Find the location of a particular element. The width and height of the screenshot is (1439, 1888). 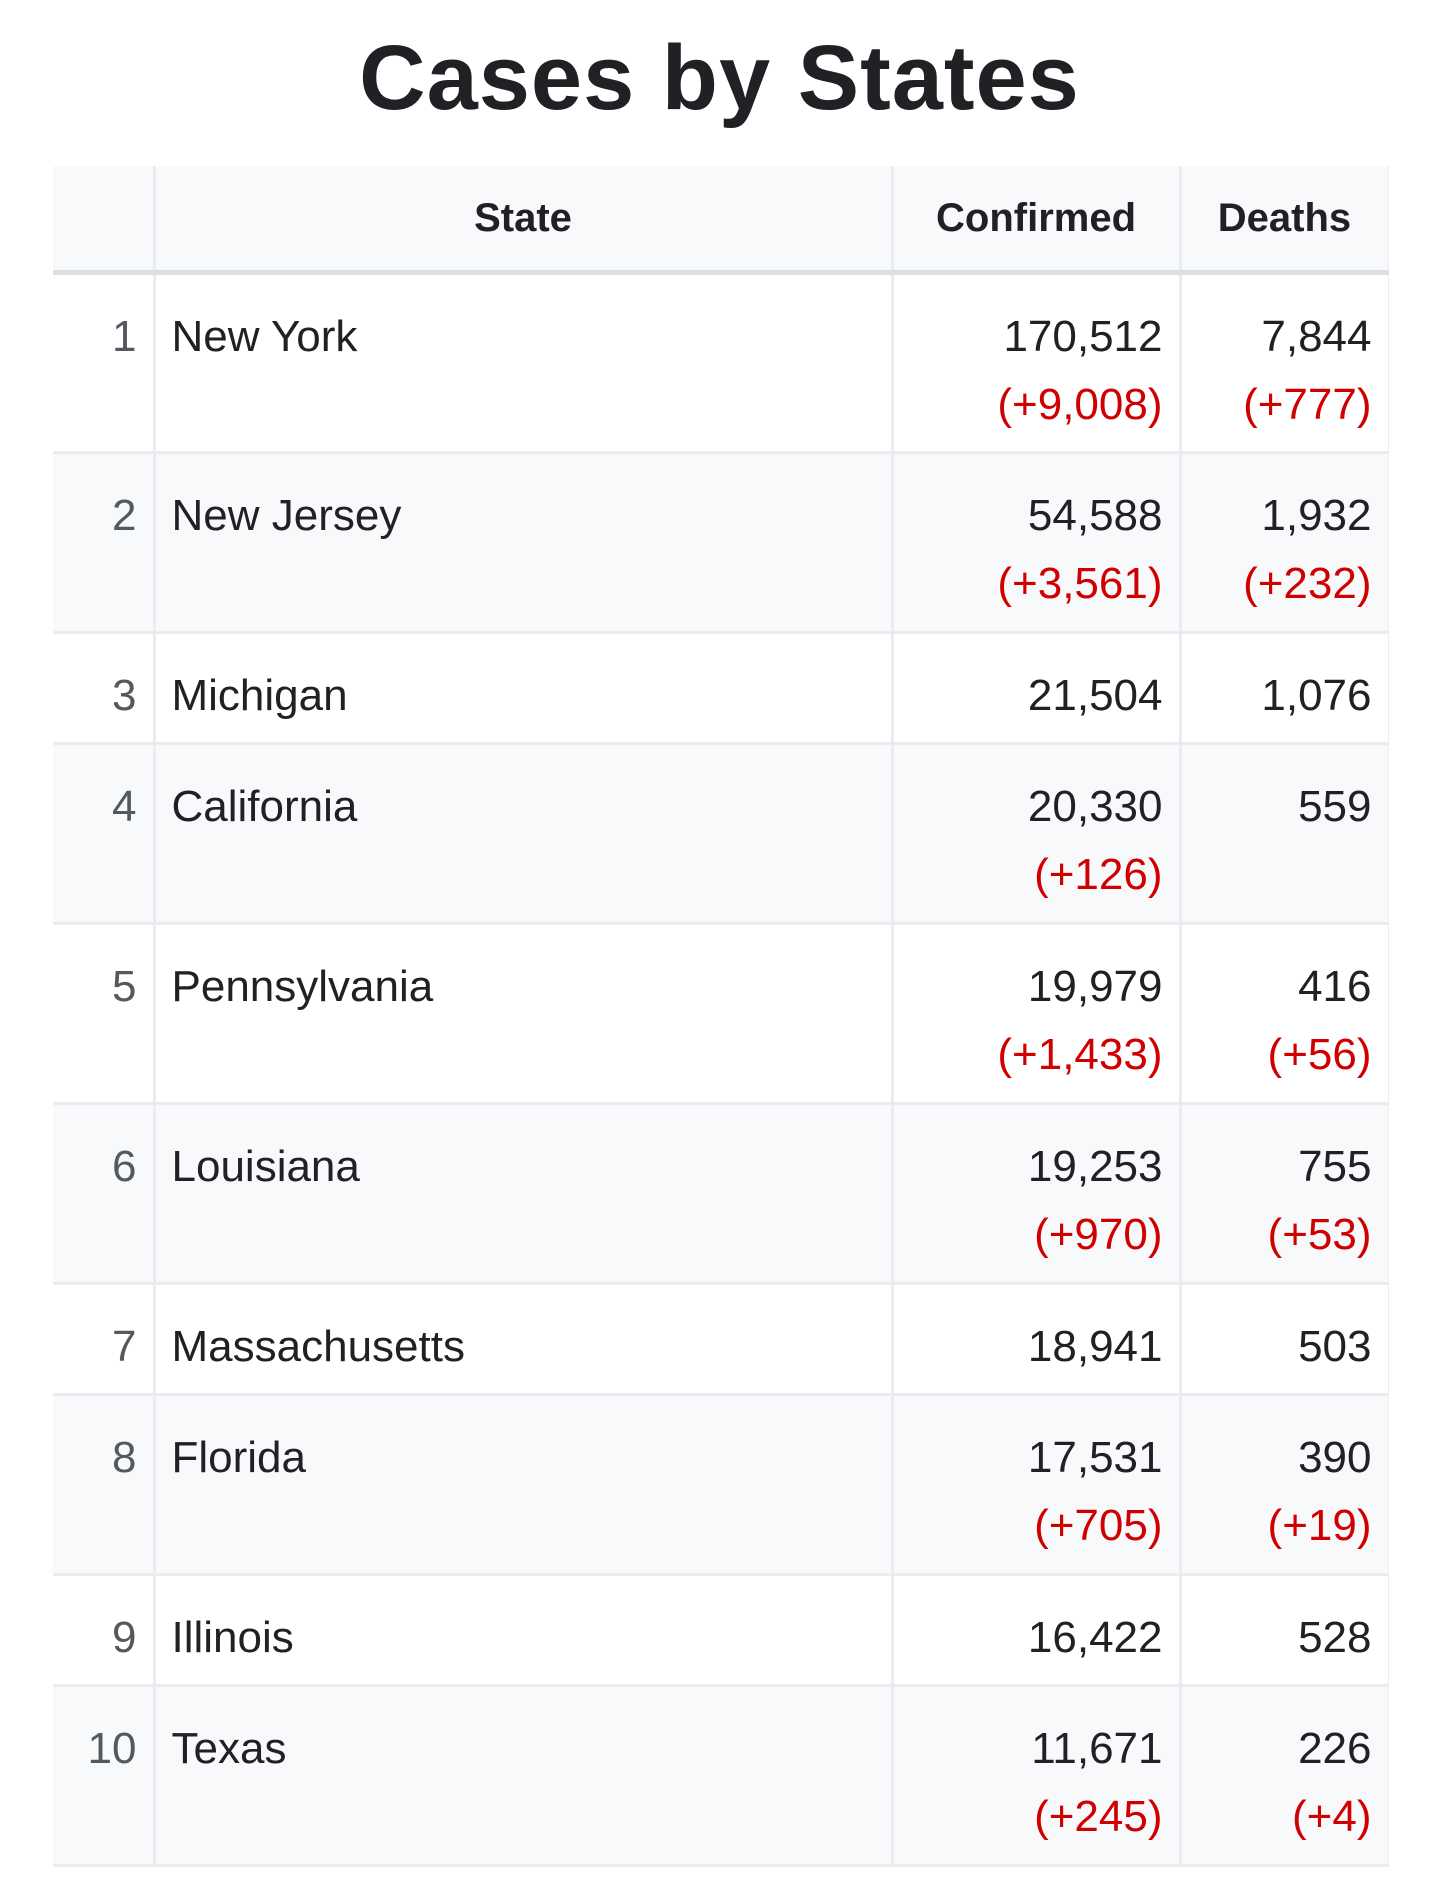

deaths-value: 503 is located at coordinates (1335, 1346).